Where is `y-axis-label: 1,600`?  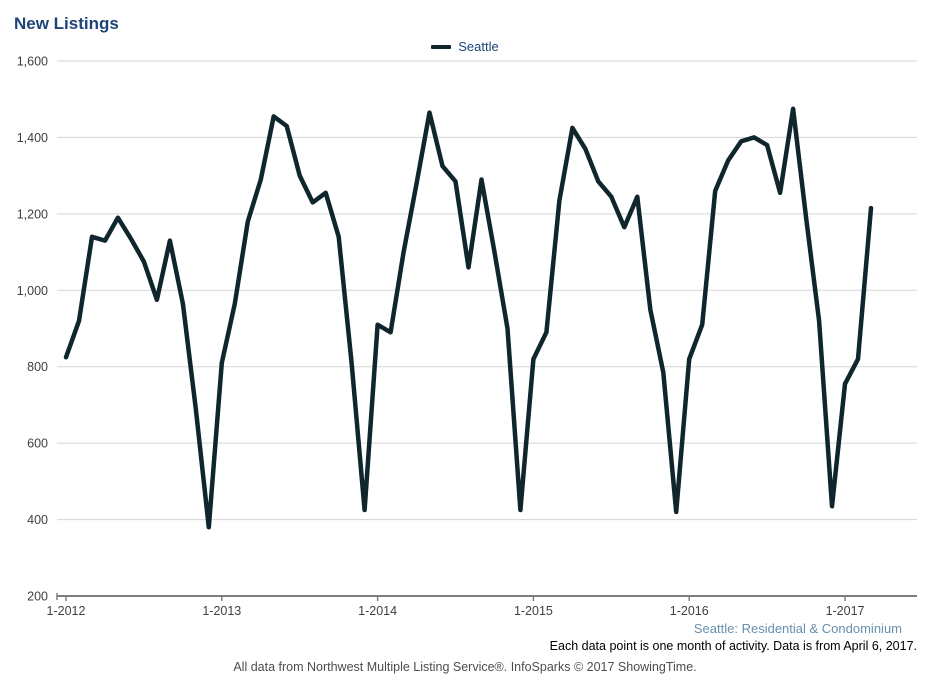
y-axis-label: 1,600 is located at coordinates (32, 62).